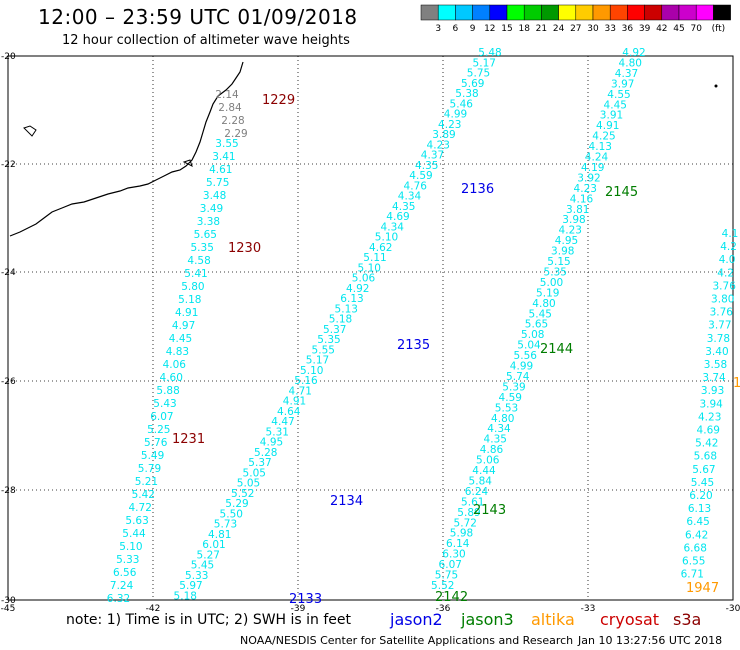  I want to click on pass-number-label: 2133, so click(305, 599).